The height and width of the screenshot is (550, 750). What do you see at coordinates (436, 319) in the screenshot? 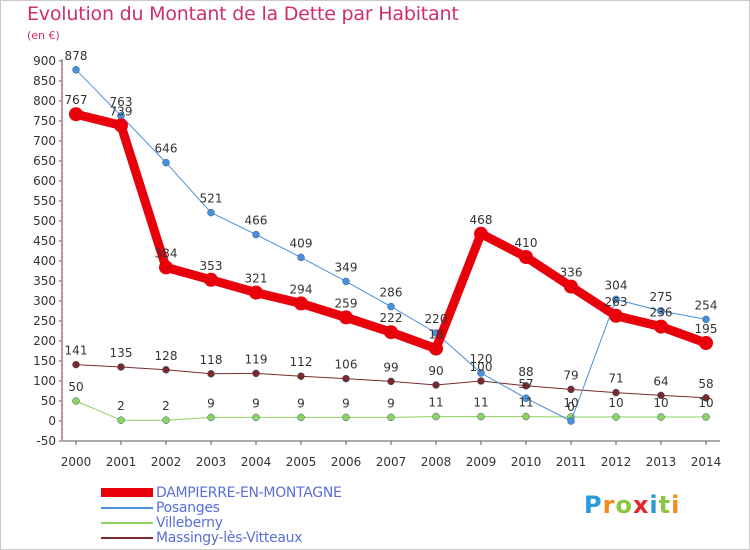
I see `data-label: 220` at bounding box center [436, 319].